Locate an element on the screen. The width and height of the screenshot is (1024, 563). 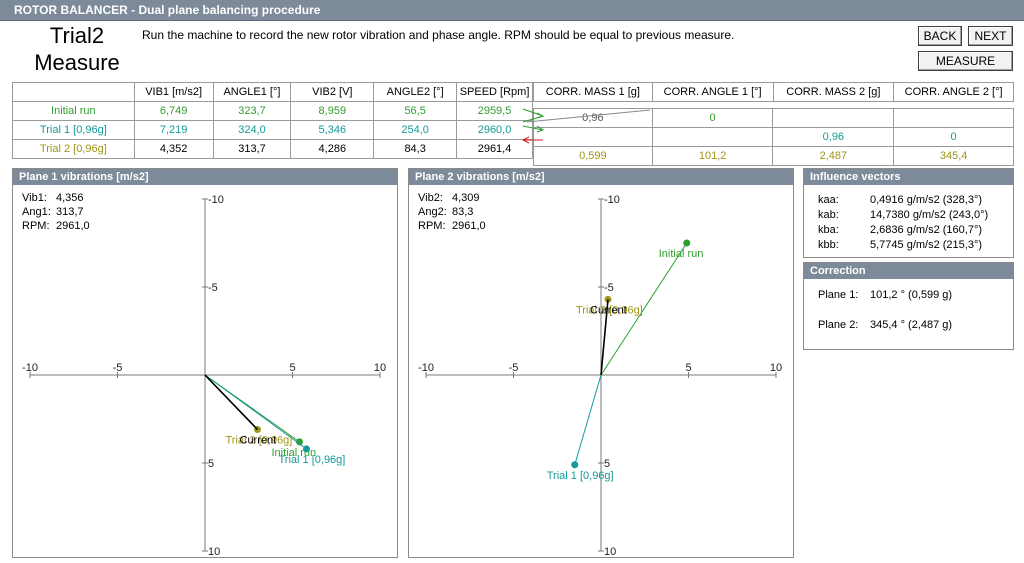
influence-item: kaa: 0,4916 g/m/s2 (328,3°) is located at coordinates (903, 200).